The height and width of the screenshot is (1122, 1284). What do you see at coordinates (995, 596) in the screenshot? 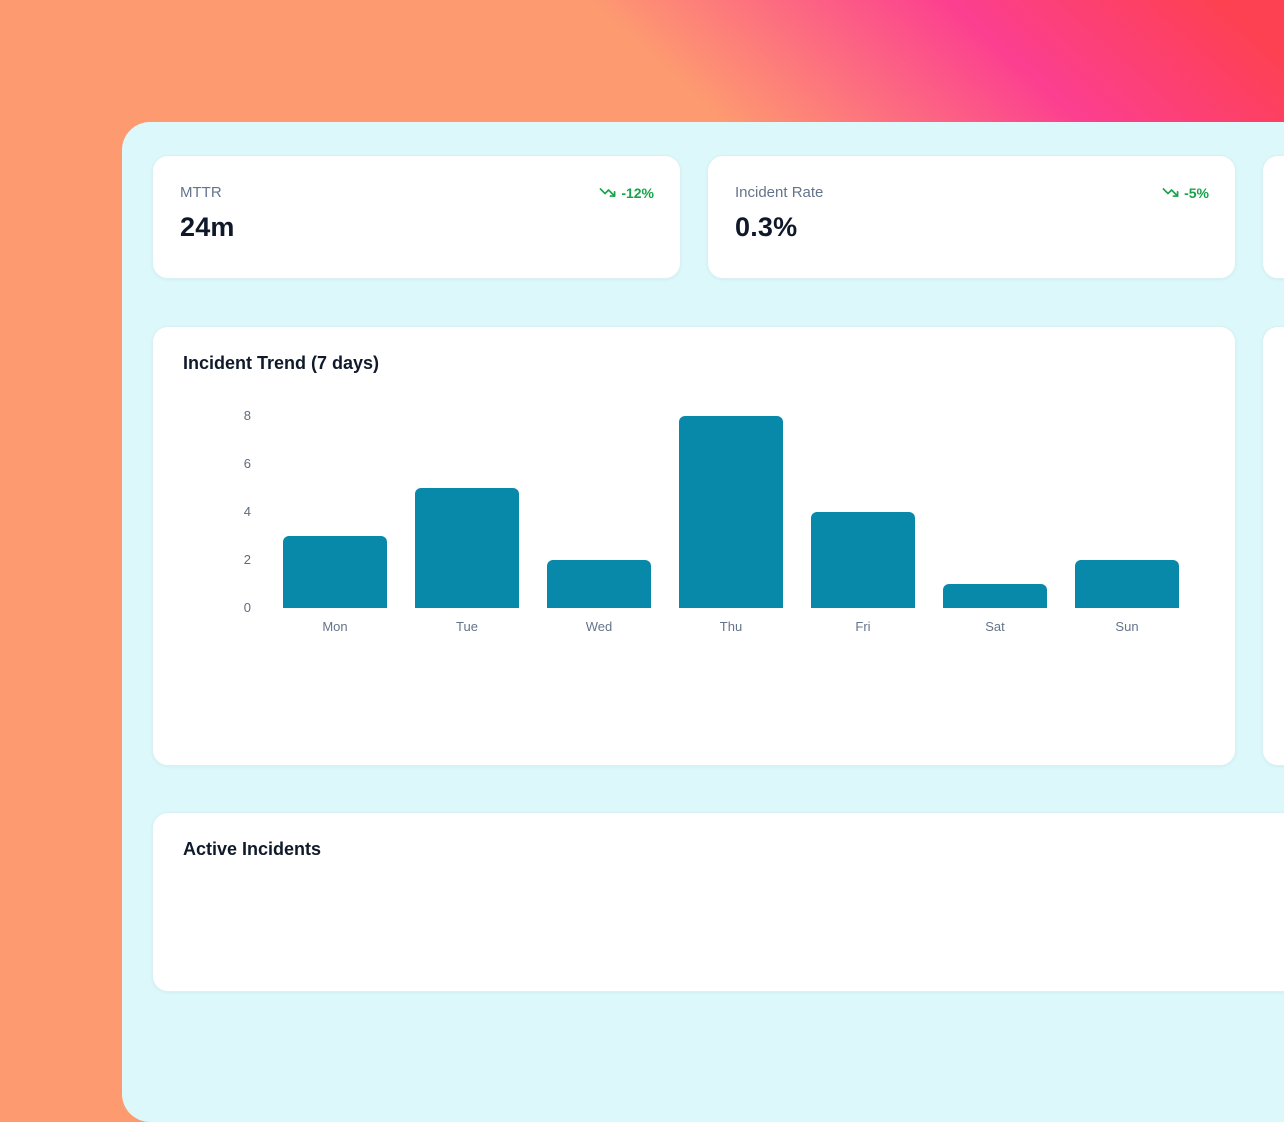
I see `bar-sat` at bounding box center [995, 596].